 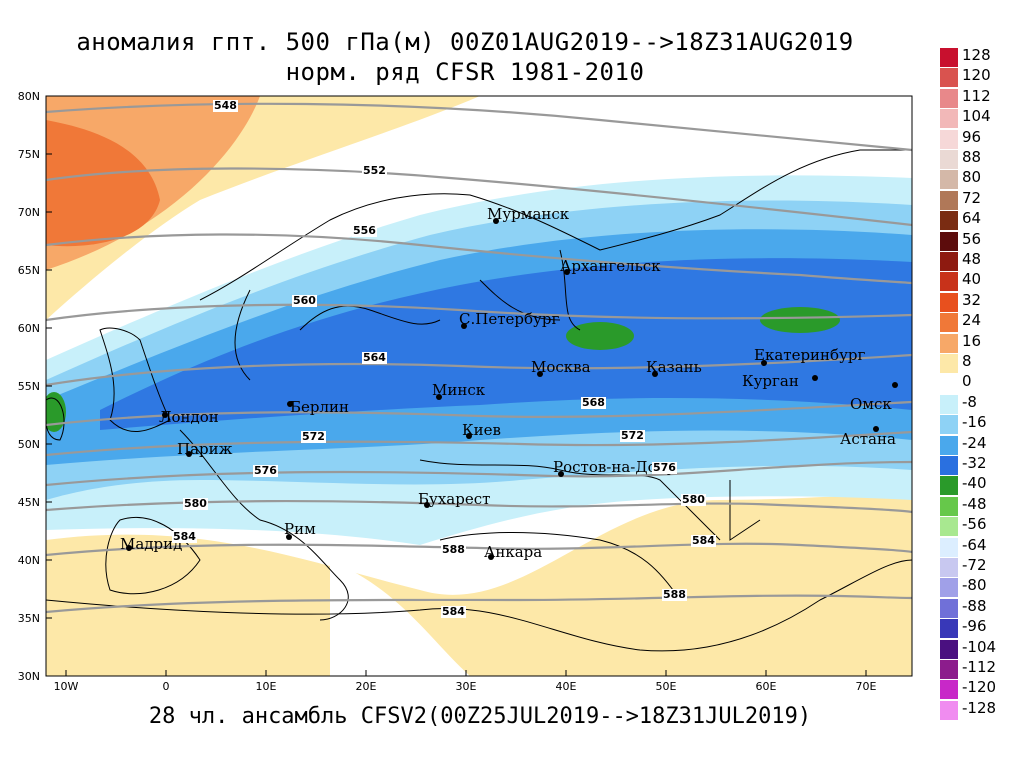 I want to click on lon-label: 40E, so click(x=566, y=686).